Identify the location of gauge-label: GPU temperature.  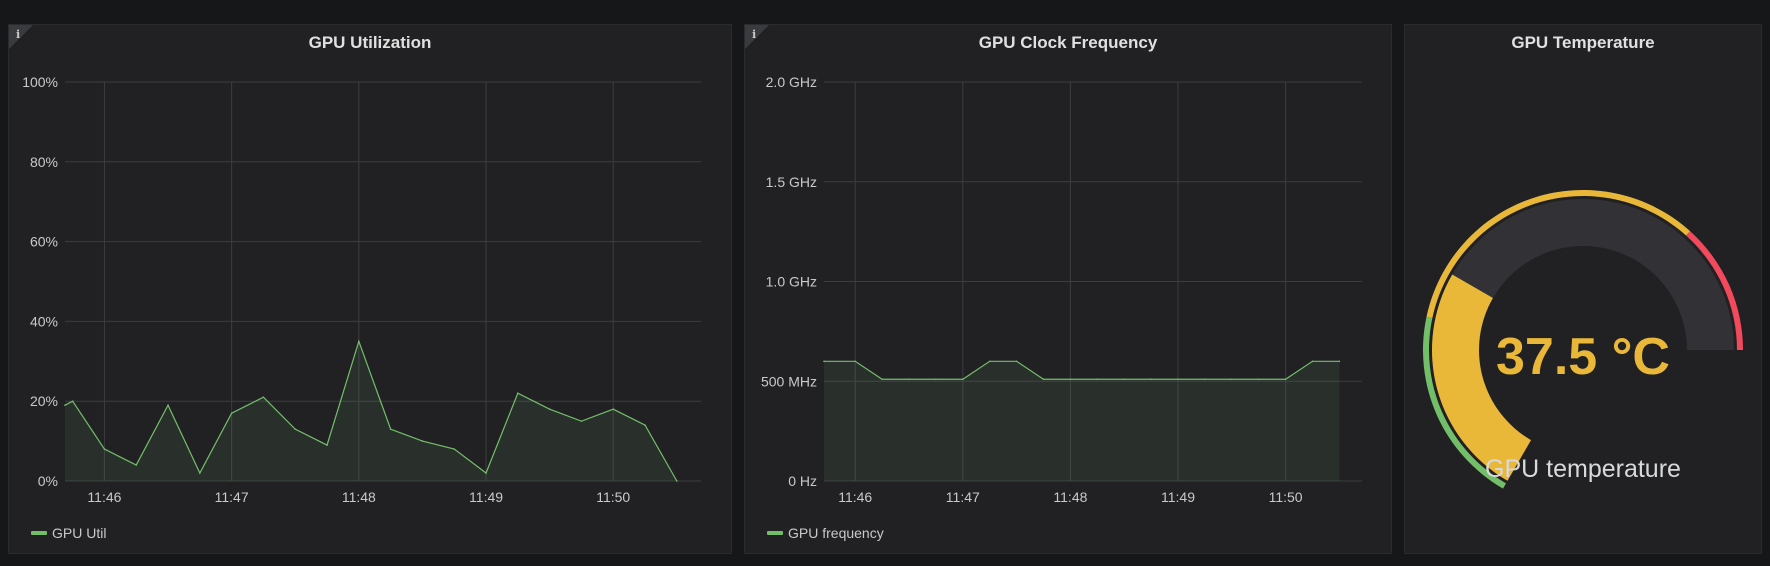
(1583, 469).